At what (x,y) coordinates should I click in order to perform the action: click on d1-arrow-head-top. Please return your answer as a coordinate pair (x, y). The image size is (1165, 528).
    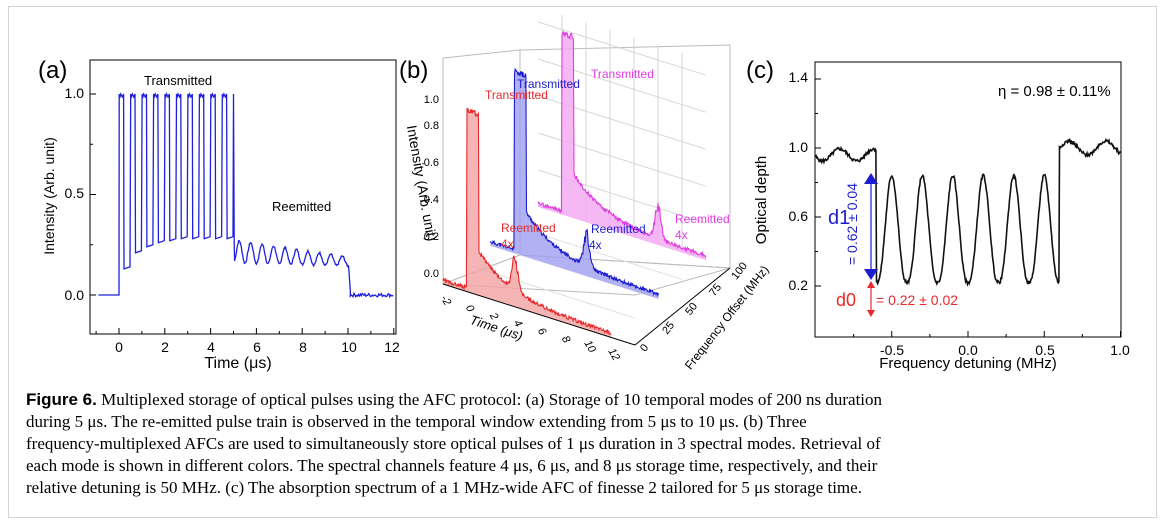
    Looking at the image, I should click on (871, 178).